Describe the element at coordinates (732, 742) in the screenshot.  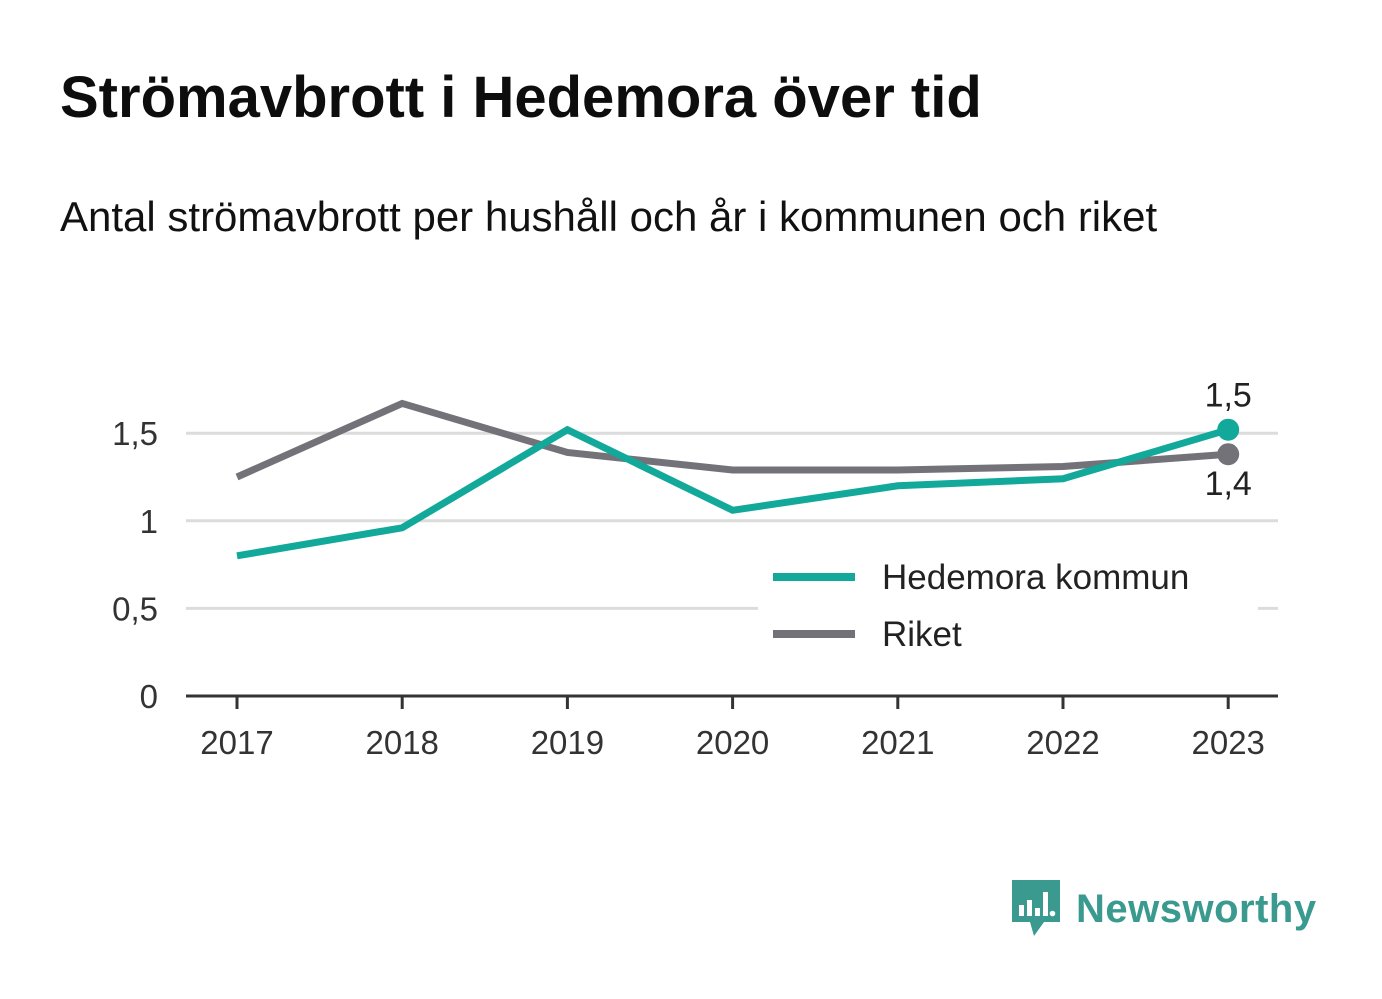
I see `x-tick-label: 2020` at that location.